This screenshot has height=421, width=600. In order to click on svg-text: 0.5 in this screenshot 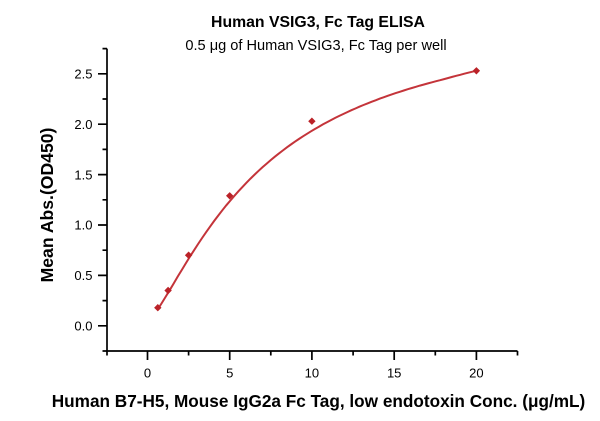, I will do `click(83, 275)`.